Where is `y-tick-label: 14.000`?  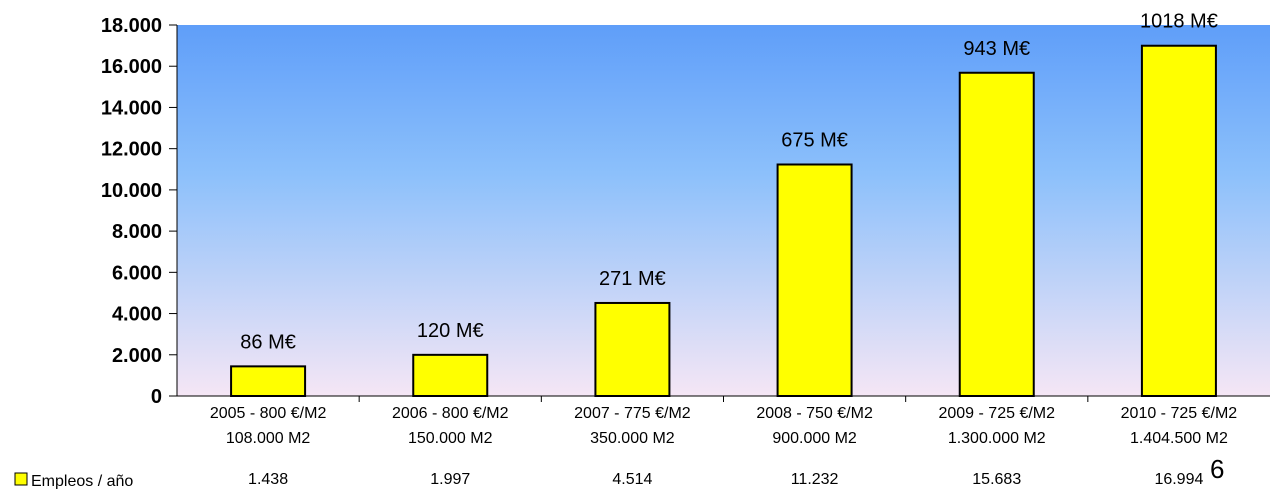 y-tick-label: 14.000 is located at coordinates (131, 108).